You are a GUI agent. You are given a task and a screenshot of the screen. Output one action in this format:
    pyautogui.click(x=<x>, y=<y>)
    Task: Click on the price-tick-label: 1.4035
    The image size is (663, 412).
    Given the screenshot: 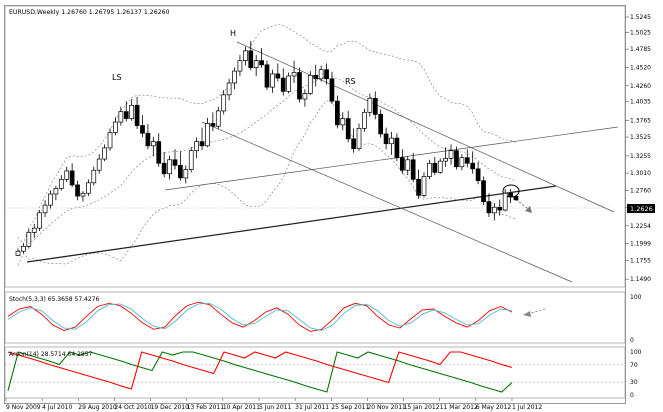 What is the action you would take?
    pyautogui.click(x=640, y=101)
    